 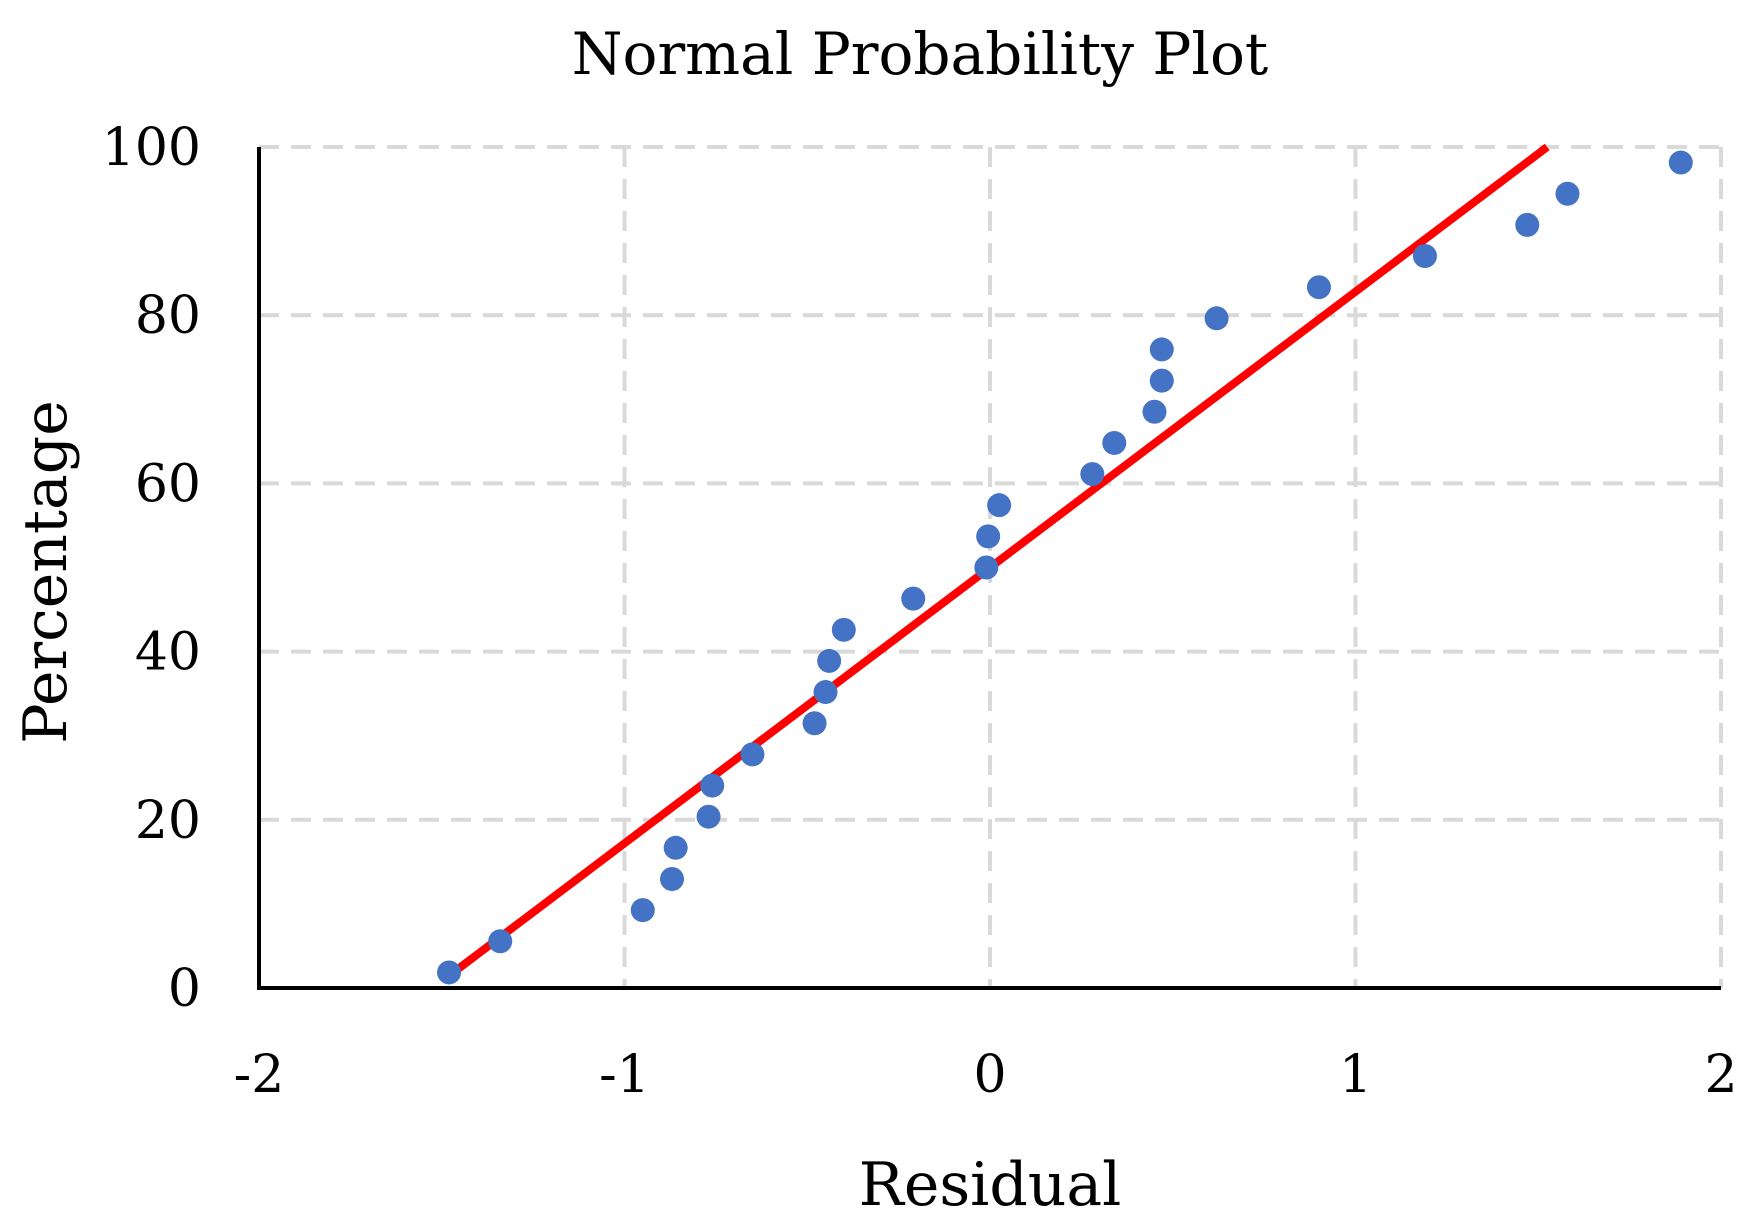 I want to click on y-tick-label: 80, so click(x=168, y=316).